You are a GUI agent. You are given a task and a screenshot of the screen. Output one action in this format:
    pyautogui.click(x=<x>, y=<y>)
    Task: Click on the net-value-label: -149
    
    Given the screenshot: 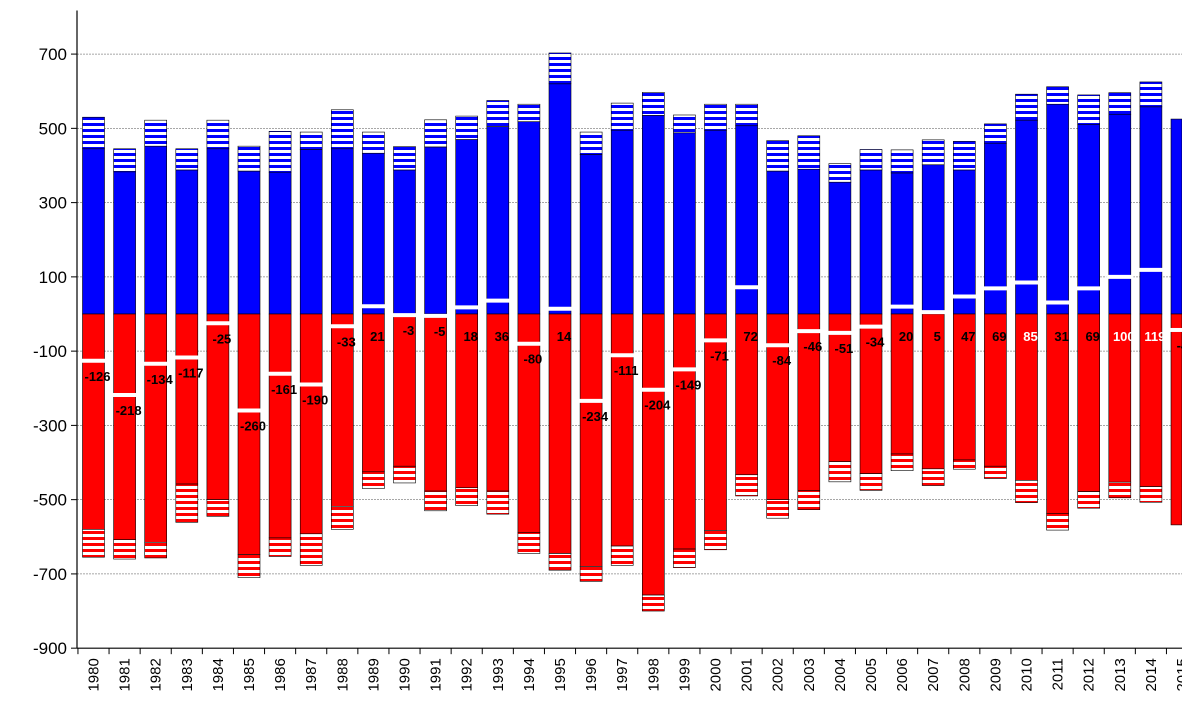 What is the action you would take?
    pyautogui.click(x=688, y=384)
    